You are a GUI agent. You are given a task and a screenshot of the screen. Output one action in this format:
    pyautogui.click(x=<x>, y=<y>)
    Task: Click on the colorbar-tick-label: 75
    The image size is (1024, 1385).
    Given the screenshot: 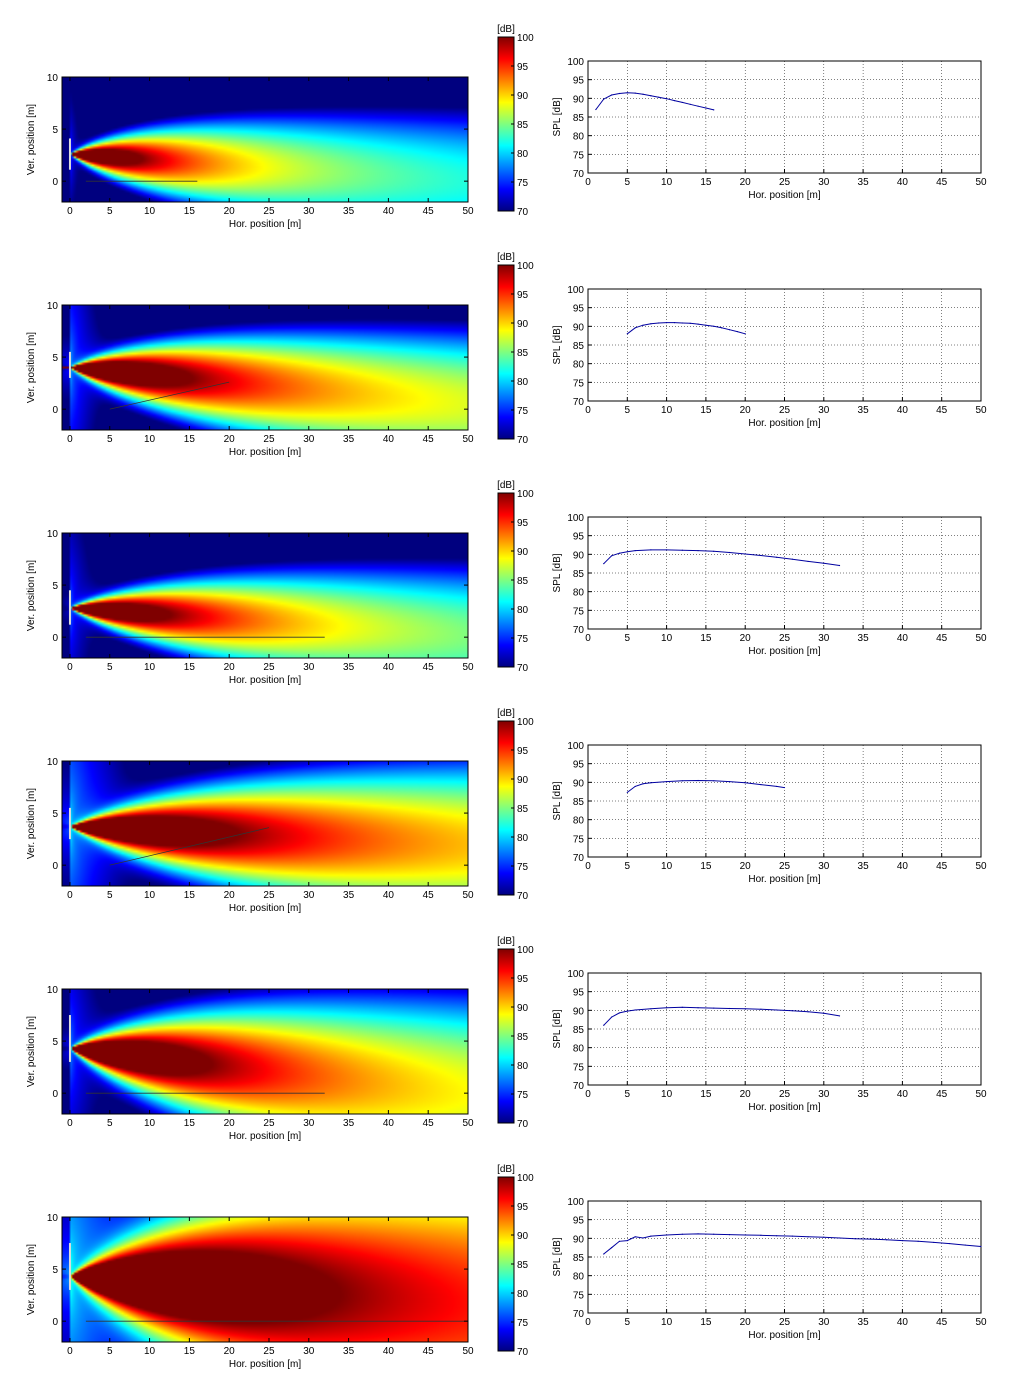 What is the action you would take?
    pyautogui.click(x=523, y=1095)
    